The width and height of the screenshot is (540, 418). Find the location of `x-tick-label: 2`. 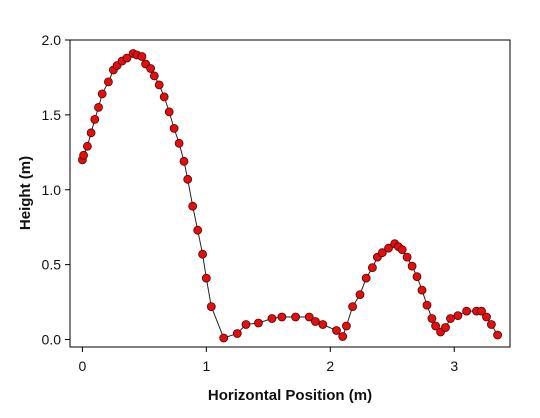

x-tick-label: 2 is located at coordinates (330, 366).